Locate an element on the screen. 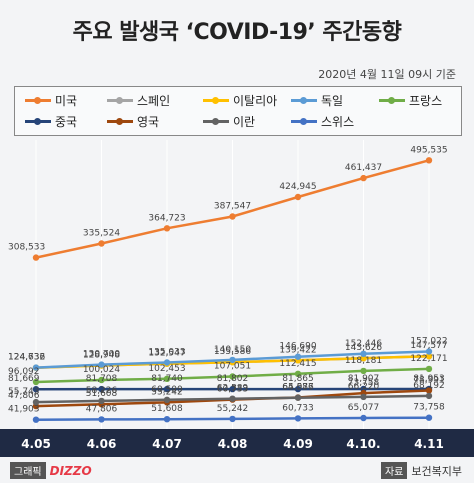 Image resolution: width=474 pixels, height=483 pixels. data-label: 124,632 is located at coordinates (26, 358).